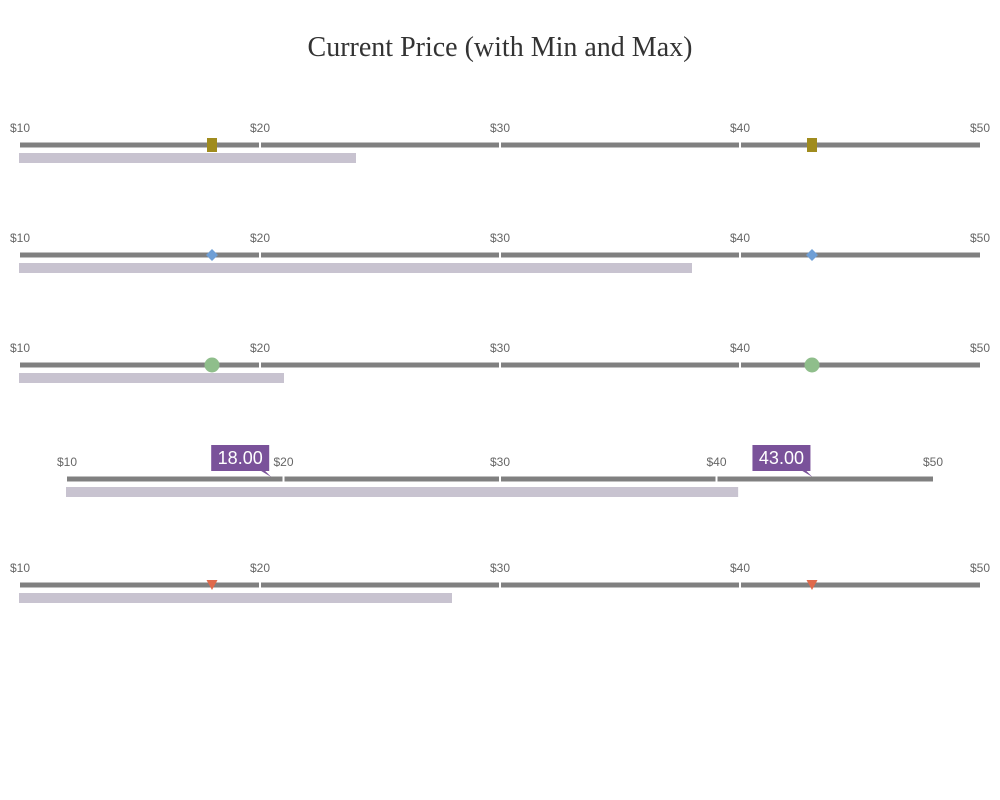  What do you see at coordinates (240, 458) in the screenshot?
I see `min-callout-label: 18.00` at bounding box center [240, 458].